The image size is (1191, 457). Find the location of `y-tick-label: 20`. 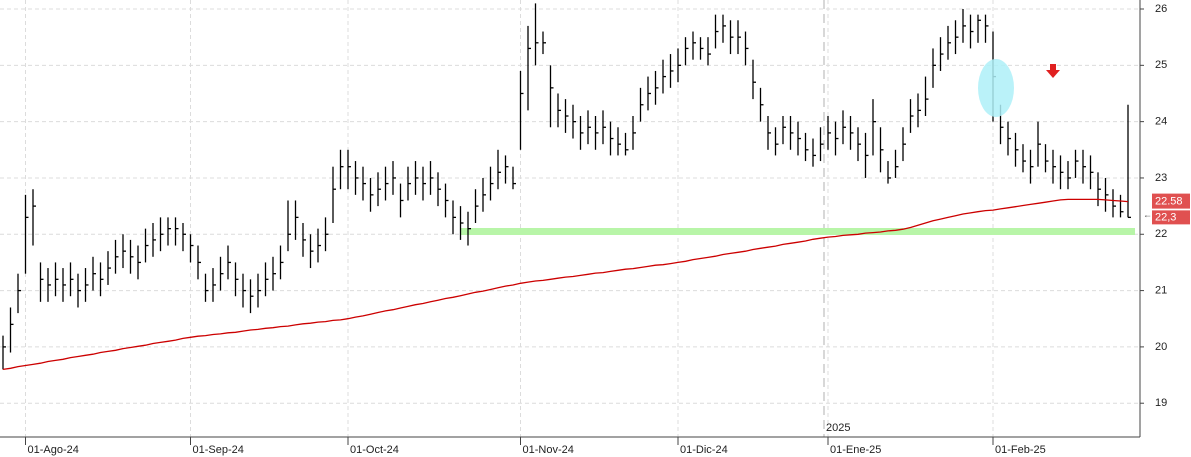

y-tick-label: 20 is located at coordinates (1161, 347).